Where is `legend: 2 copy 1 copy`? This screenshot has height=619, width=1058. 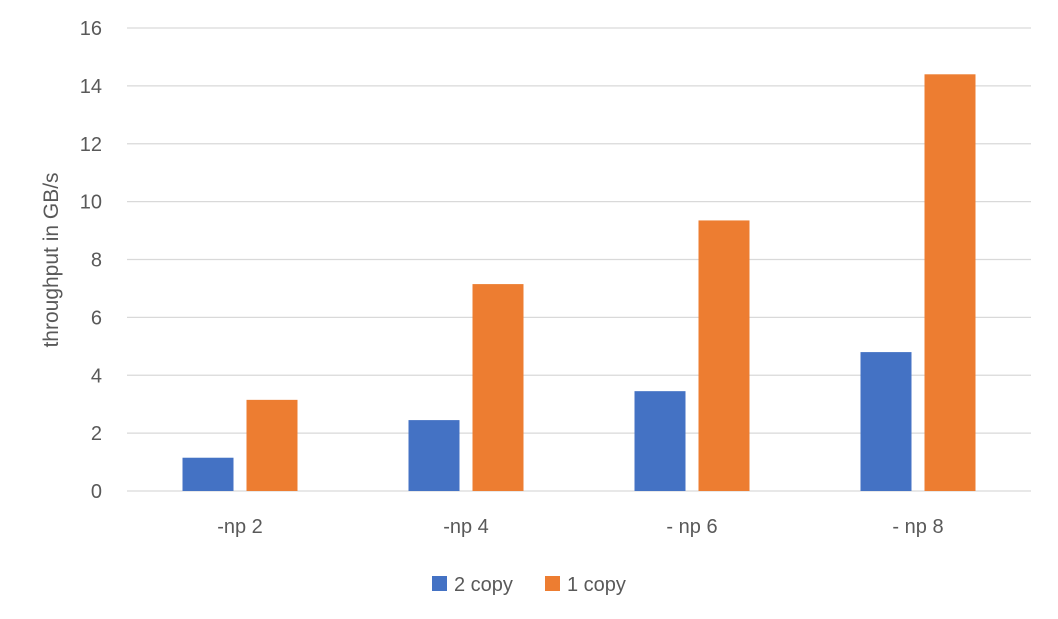
legend: 2 copy 1 copy is located at coordinates (529, 585).